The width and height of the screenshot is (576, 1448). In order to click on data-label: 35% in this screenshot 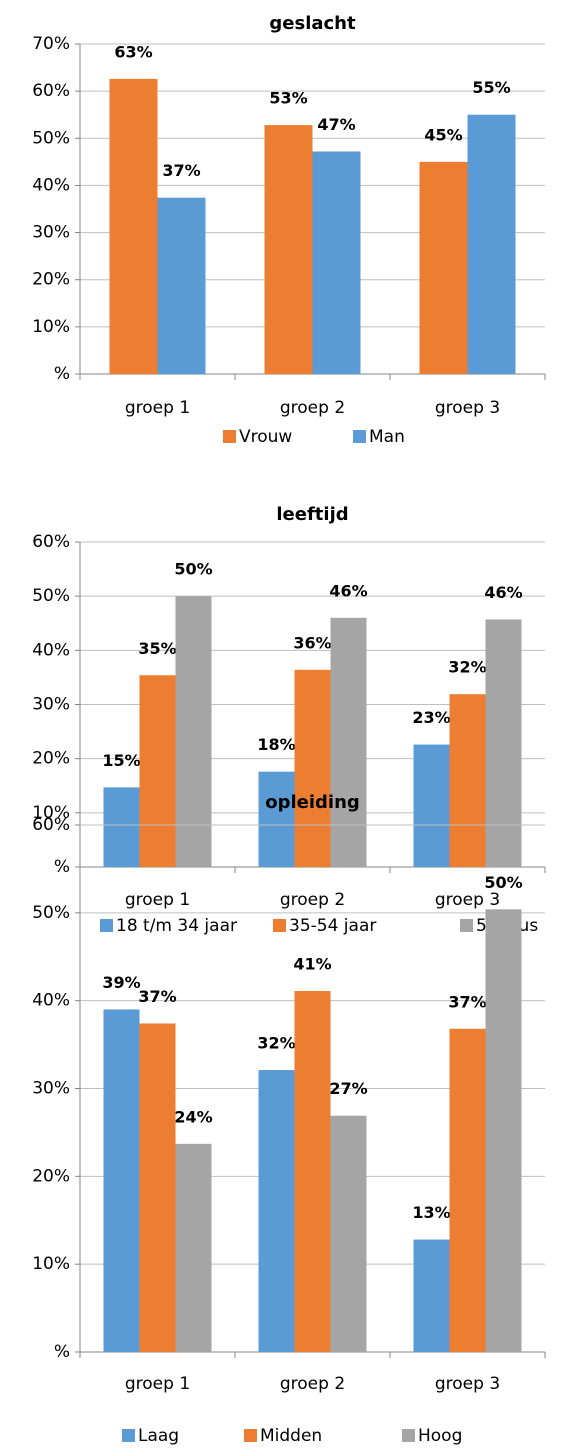, I will do `click(157, 648)`.